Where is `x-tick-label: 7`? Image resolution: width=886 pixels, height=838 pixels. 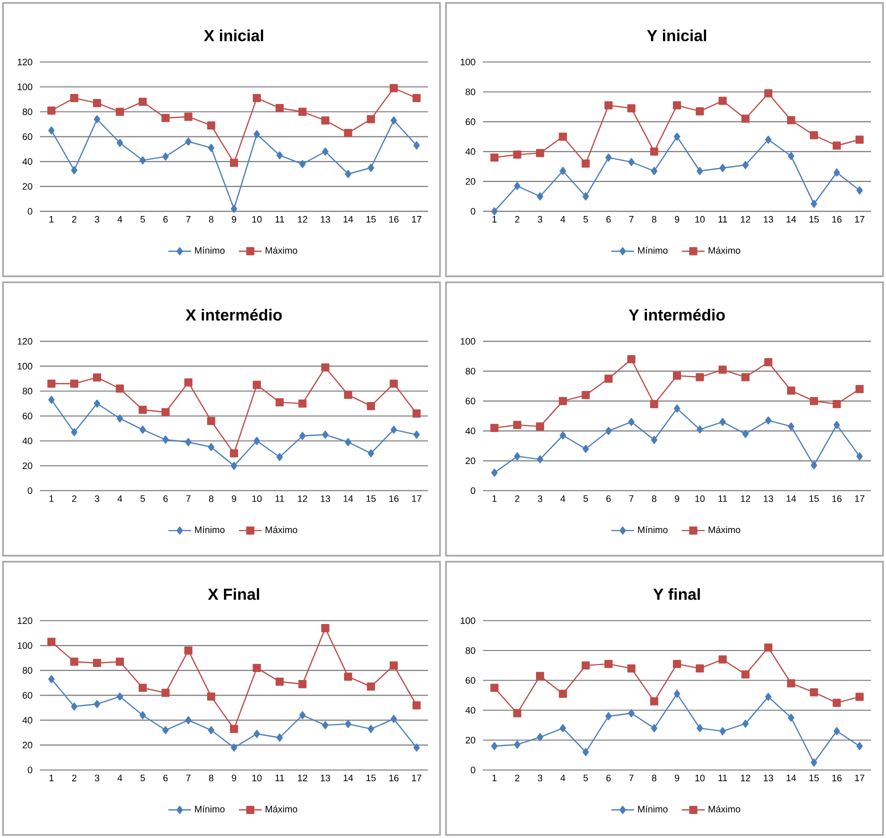 x-tick-label: 7 is located at coordinates (631, 498).